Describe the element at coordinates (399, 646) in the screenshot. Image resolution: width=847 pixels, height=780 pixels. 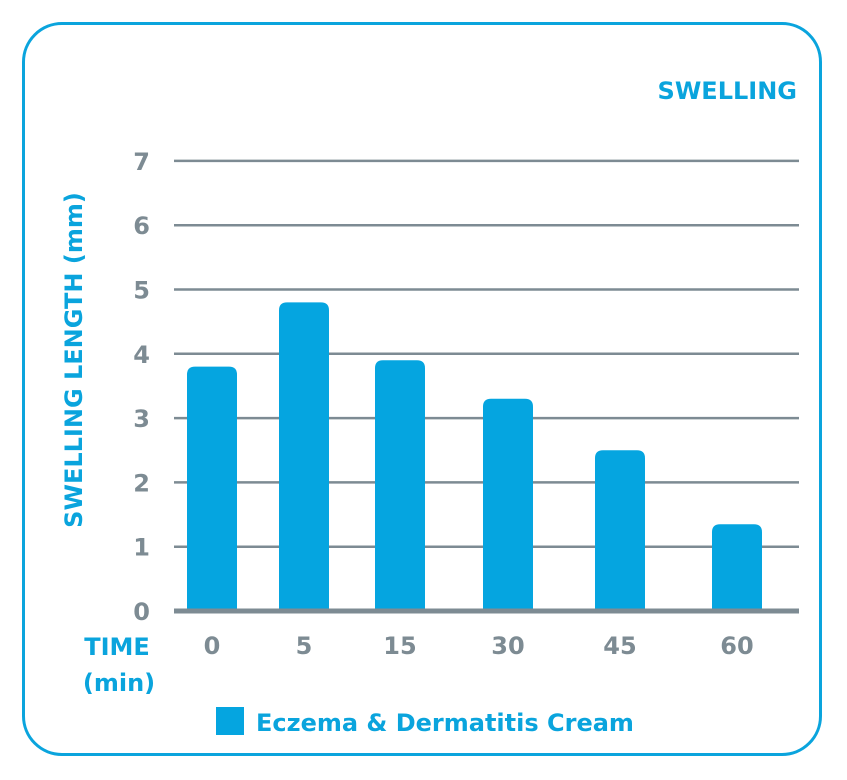
I see `x-tick-label: 15` at that location.